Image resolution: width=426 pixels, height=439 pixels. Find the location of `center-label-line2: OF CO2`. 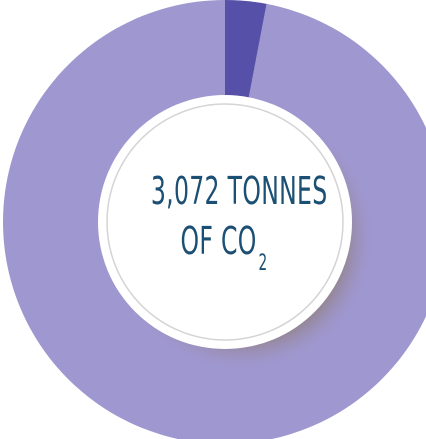

center-label-line2: OF CO2 is located at coordinates (224, 248).